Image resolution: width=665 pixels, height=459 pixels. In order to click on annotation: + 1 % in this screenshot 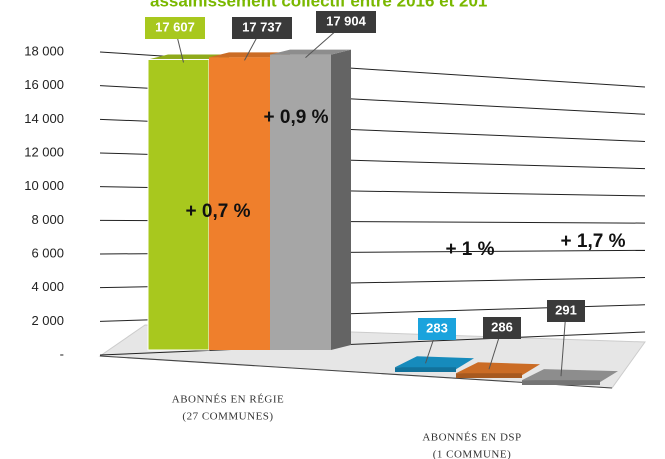, I will do `click(469, 249)`.